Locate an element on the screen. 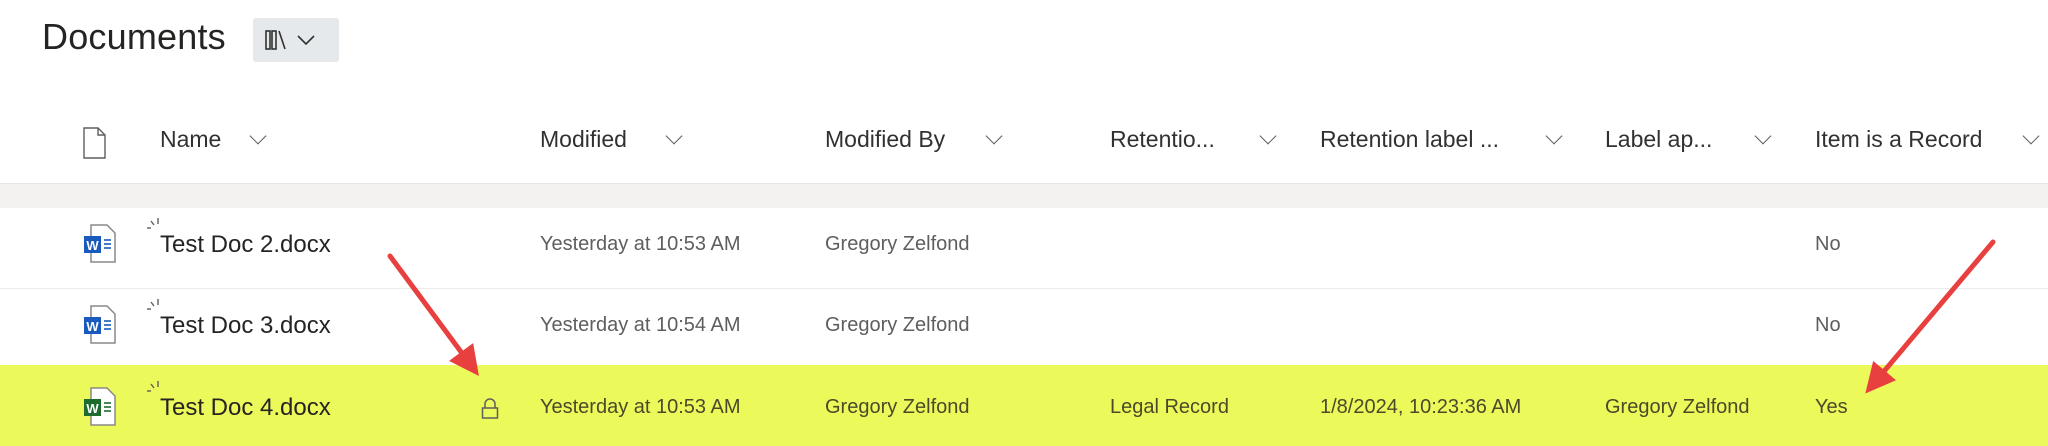  file-name-link: Test Doc 2.docx is located at coordinates (245, 244).